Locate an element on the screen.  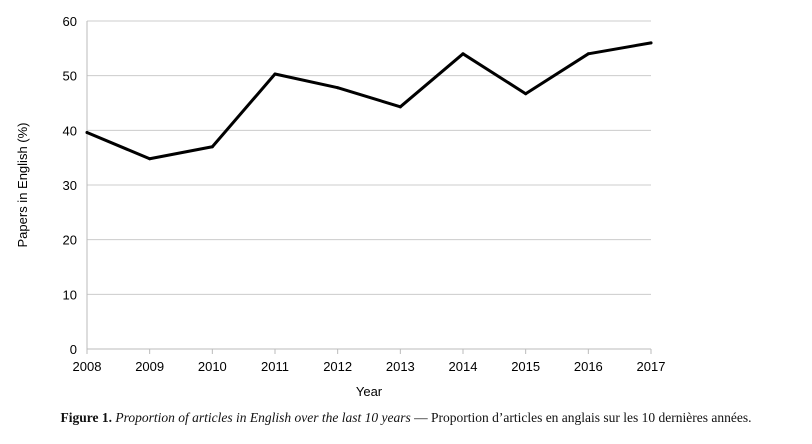
y-tick-label: 30 is located at coordinates (70, 185).